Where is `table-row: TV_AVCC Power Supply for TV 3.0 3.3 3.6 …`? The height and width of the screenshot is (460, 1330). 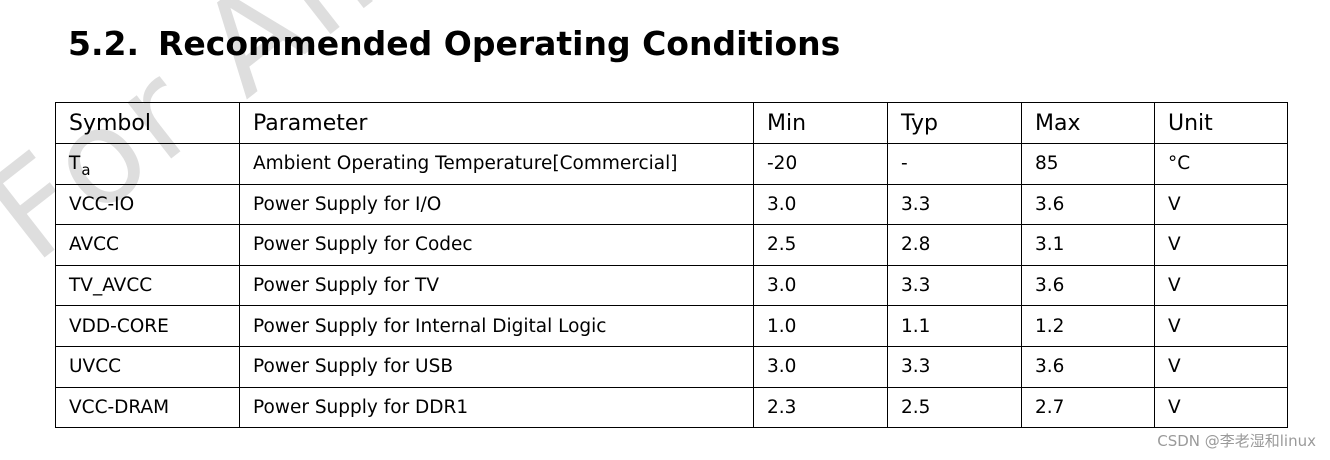
table-row: TV_AVCC Power Supply for TV 3.0 3.3 3.6 … is located at coordinates (671, 285).